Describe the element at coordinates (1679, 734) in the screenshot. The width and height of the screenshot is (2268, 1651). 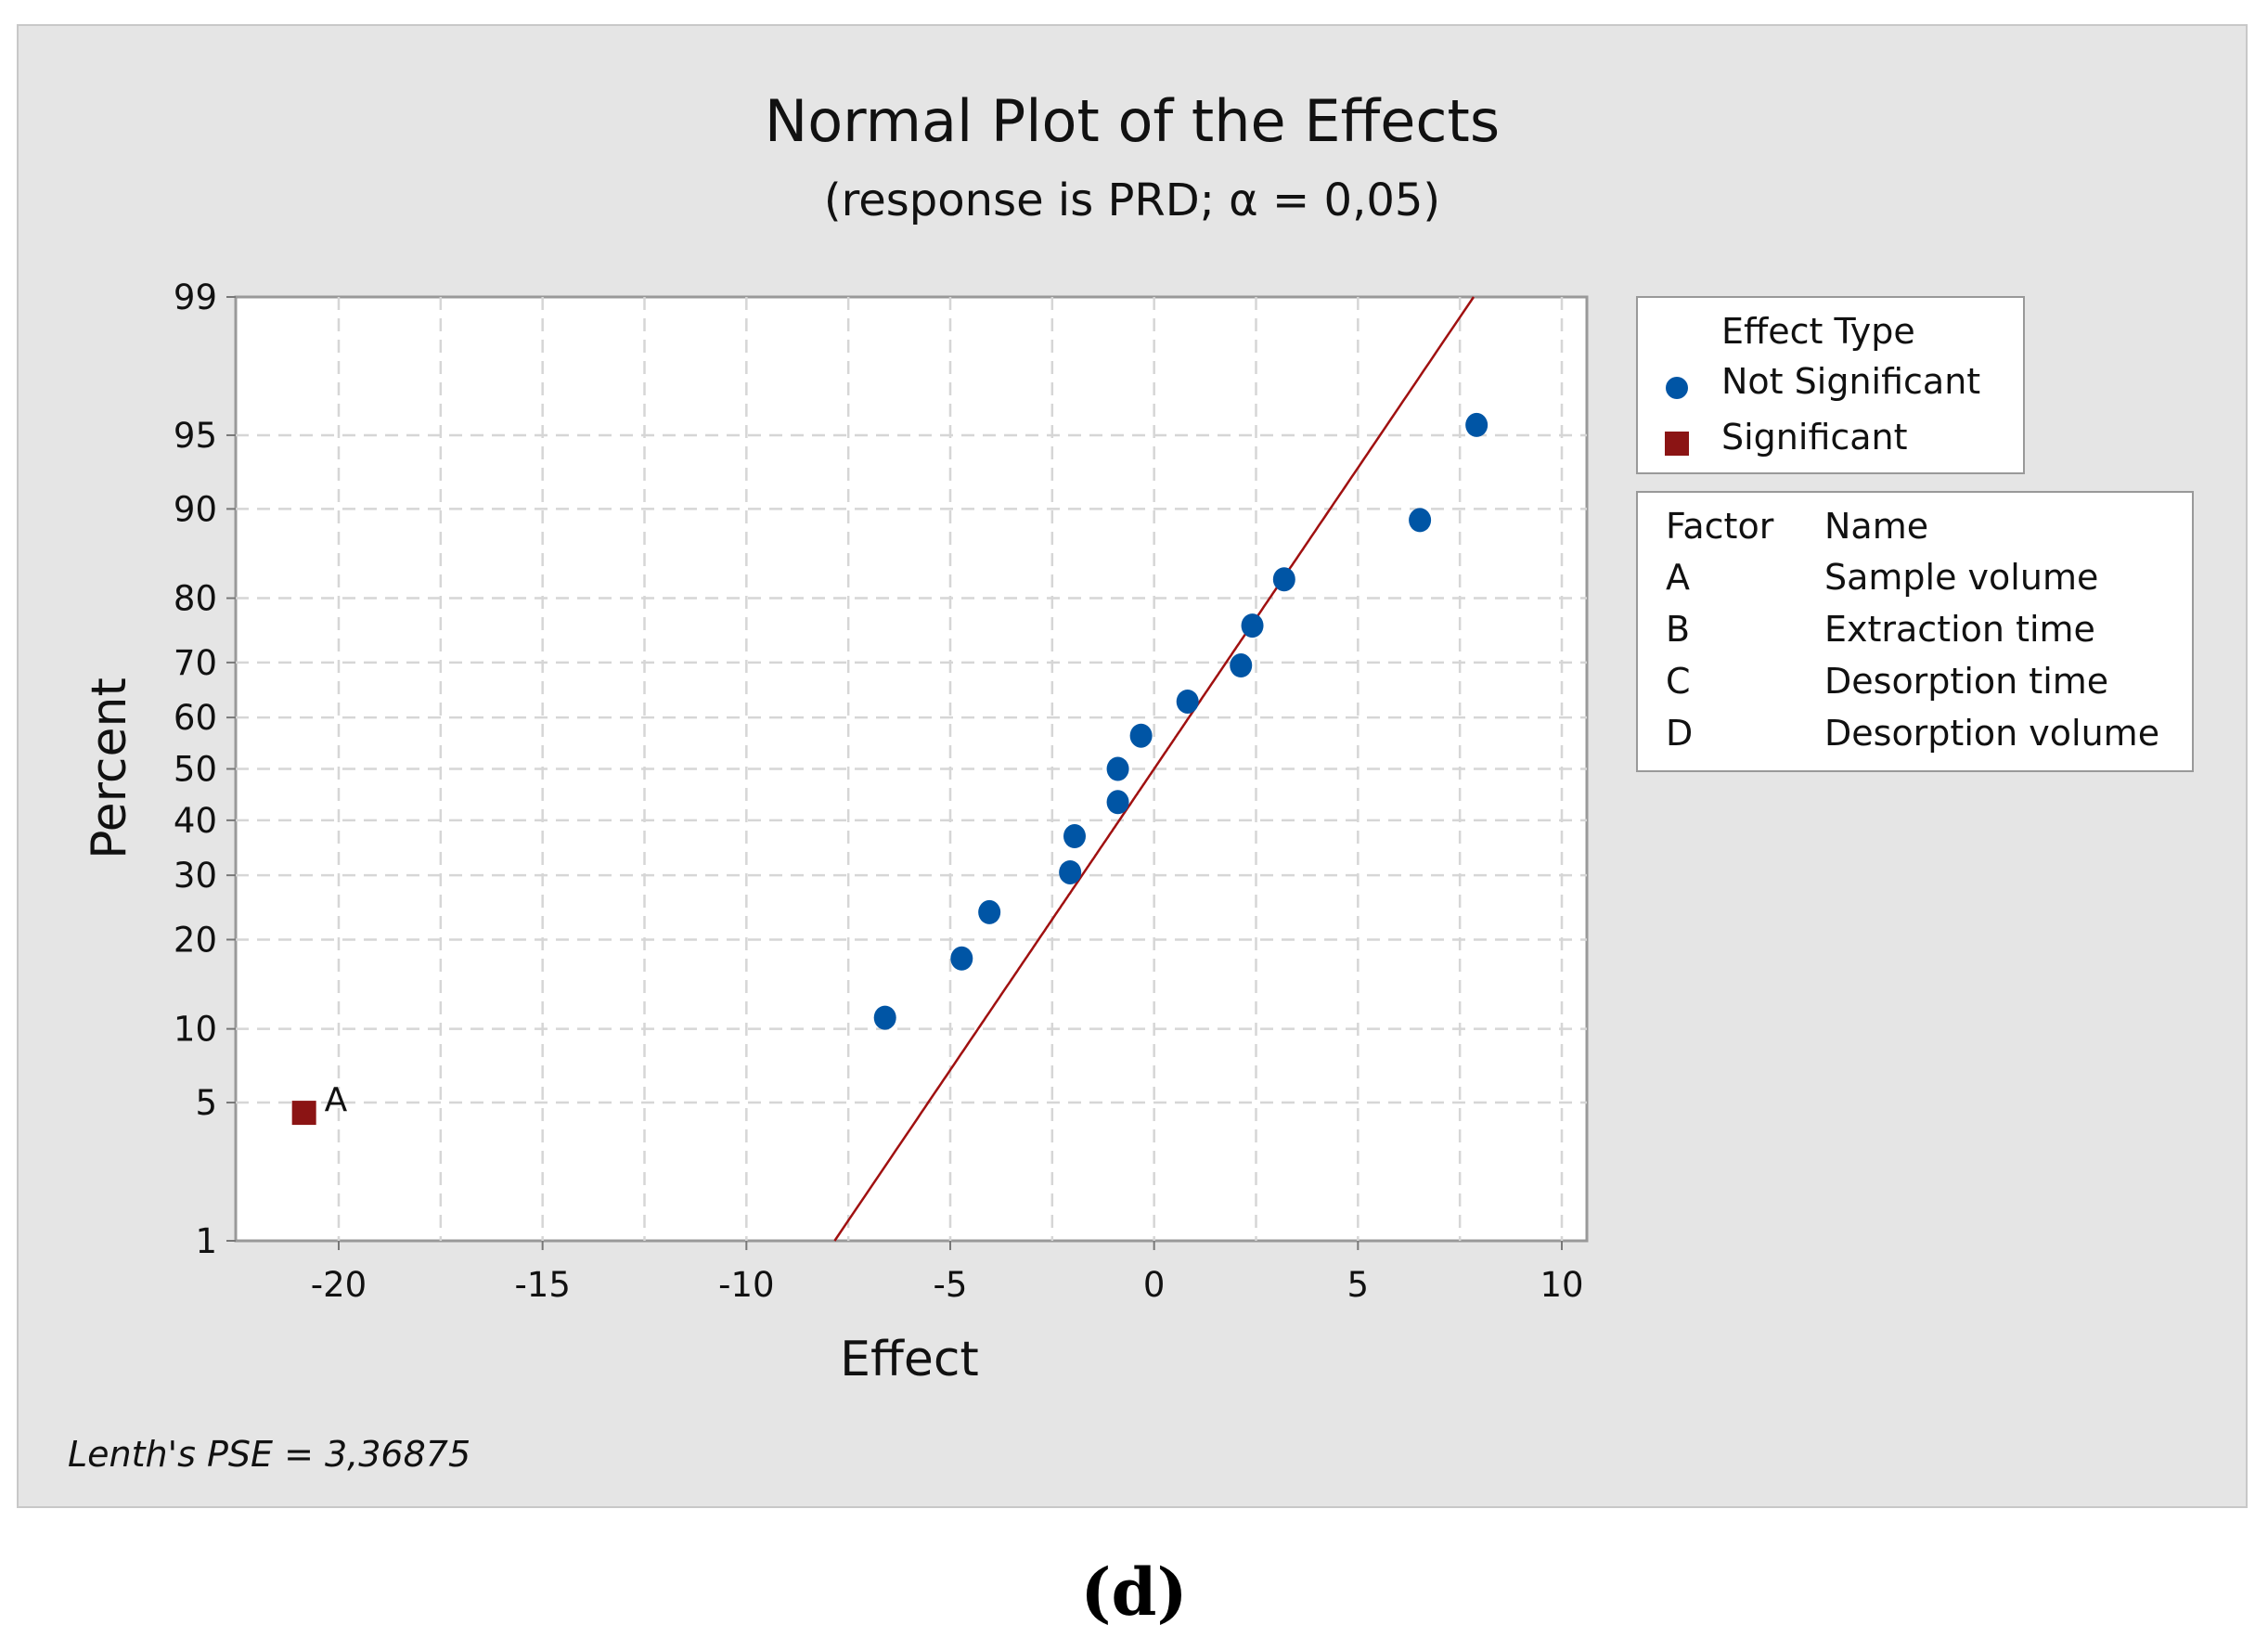
I see `factor-code: D` at that location.